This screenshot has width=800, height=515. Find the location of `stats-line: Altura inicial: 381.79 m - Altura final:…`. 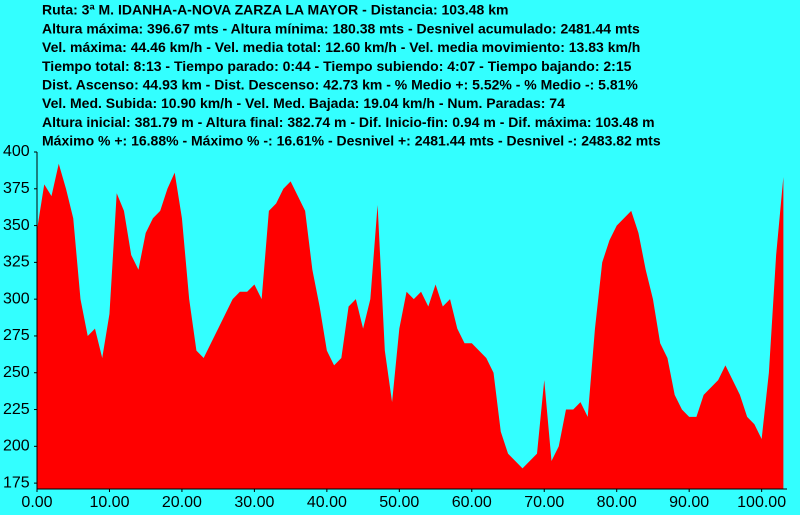

stats-line: Altura inicial: 381.79 m - Altura final:… is located at coordinates (348, 122).